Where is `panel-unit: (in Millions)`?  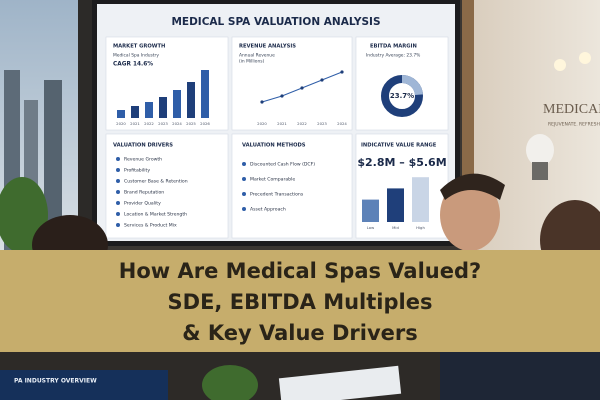 panel-unit: (in Millions) is located at coordinates (252, 62).